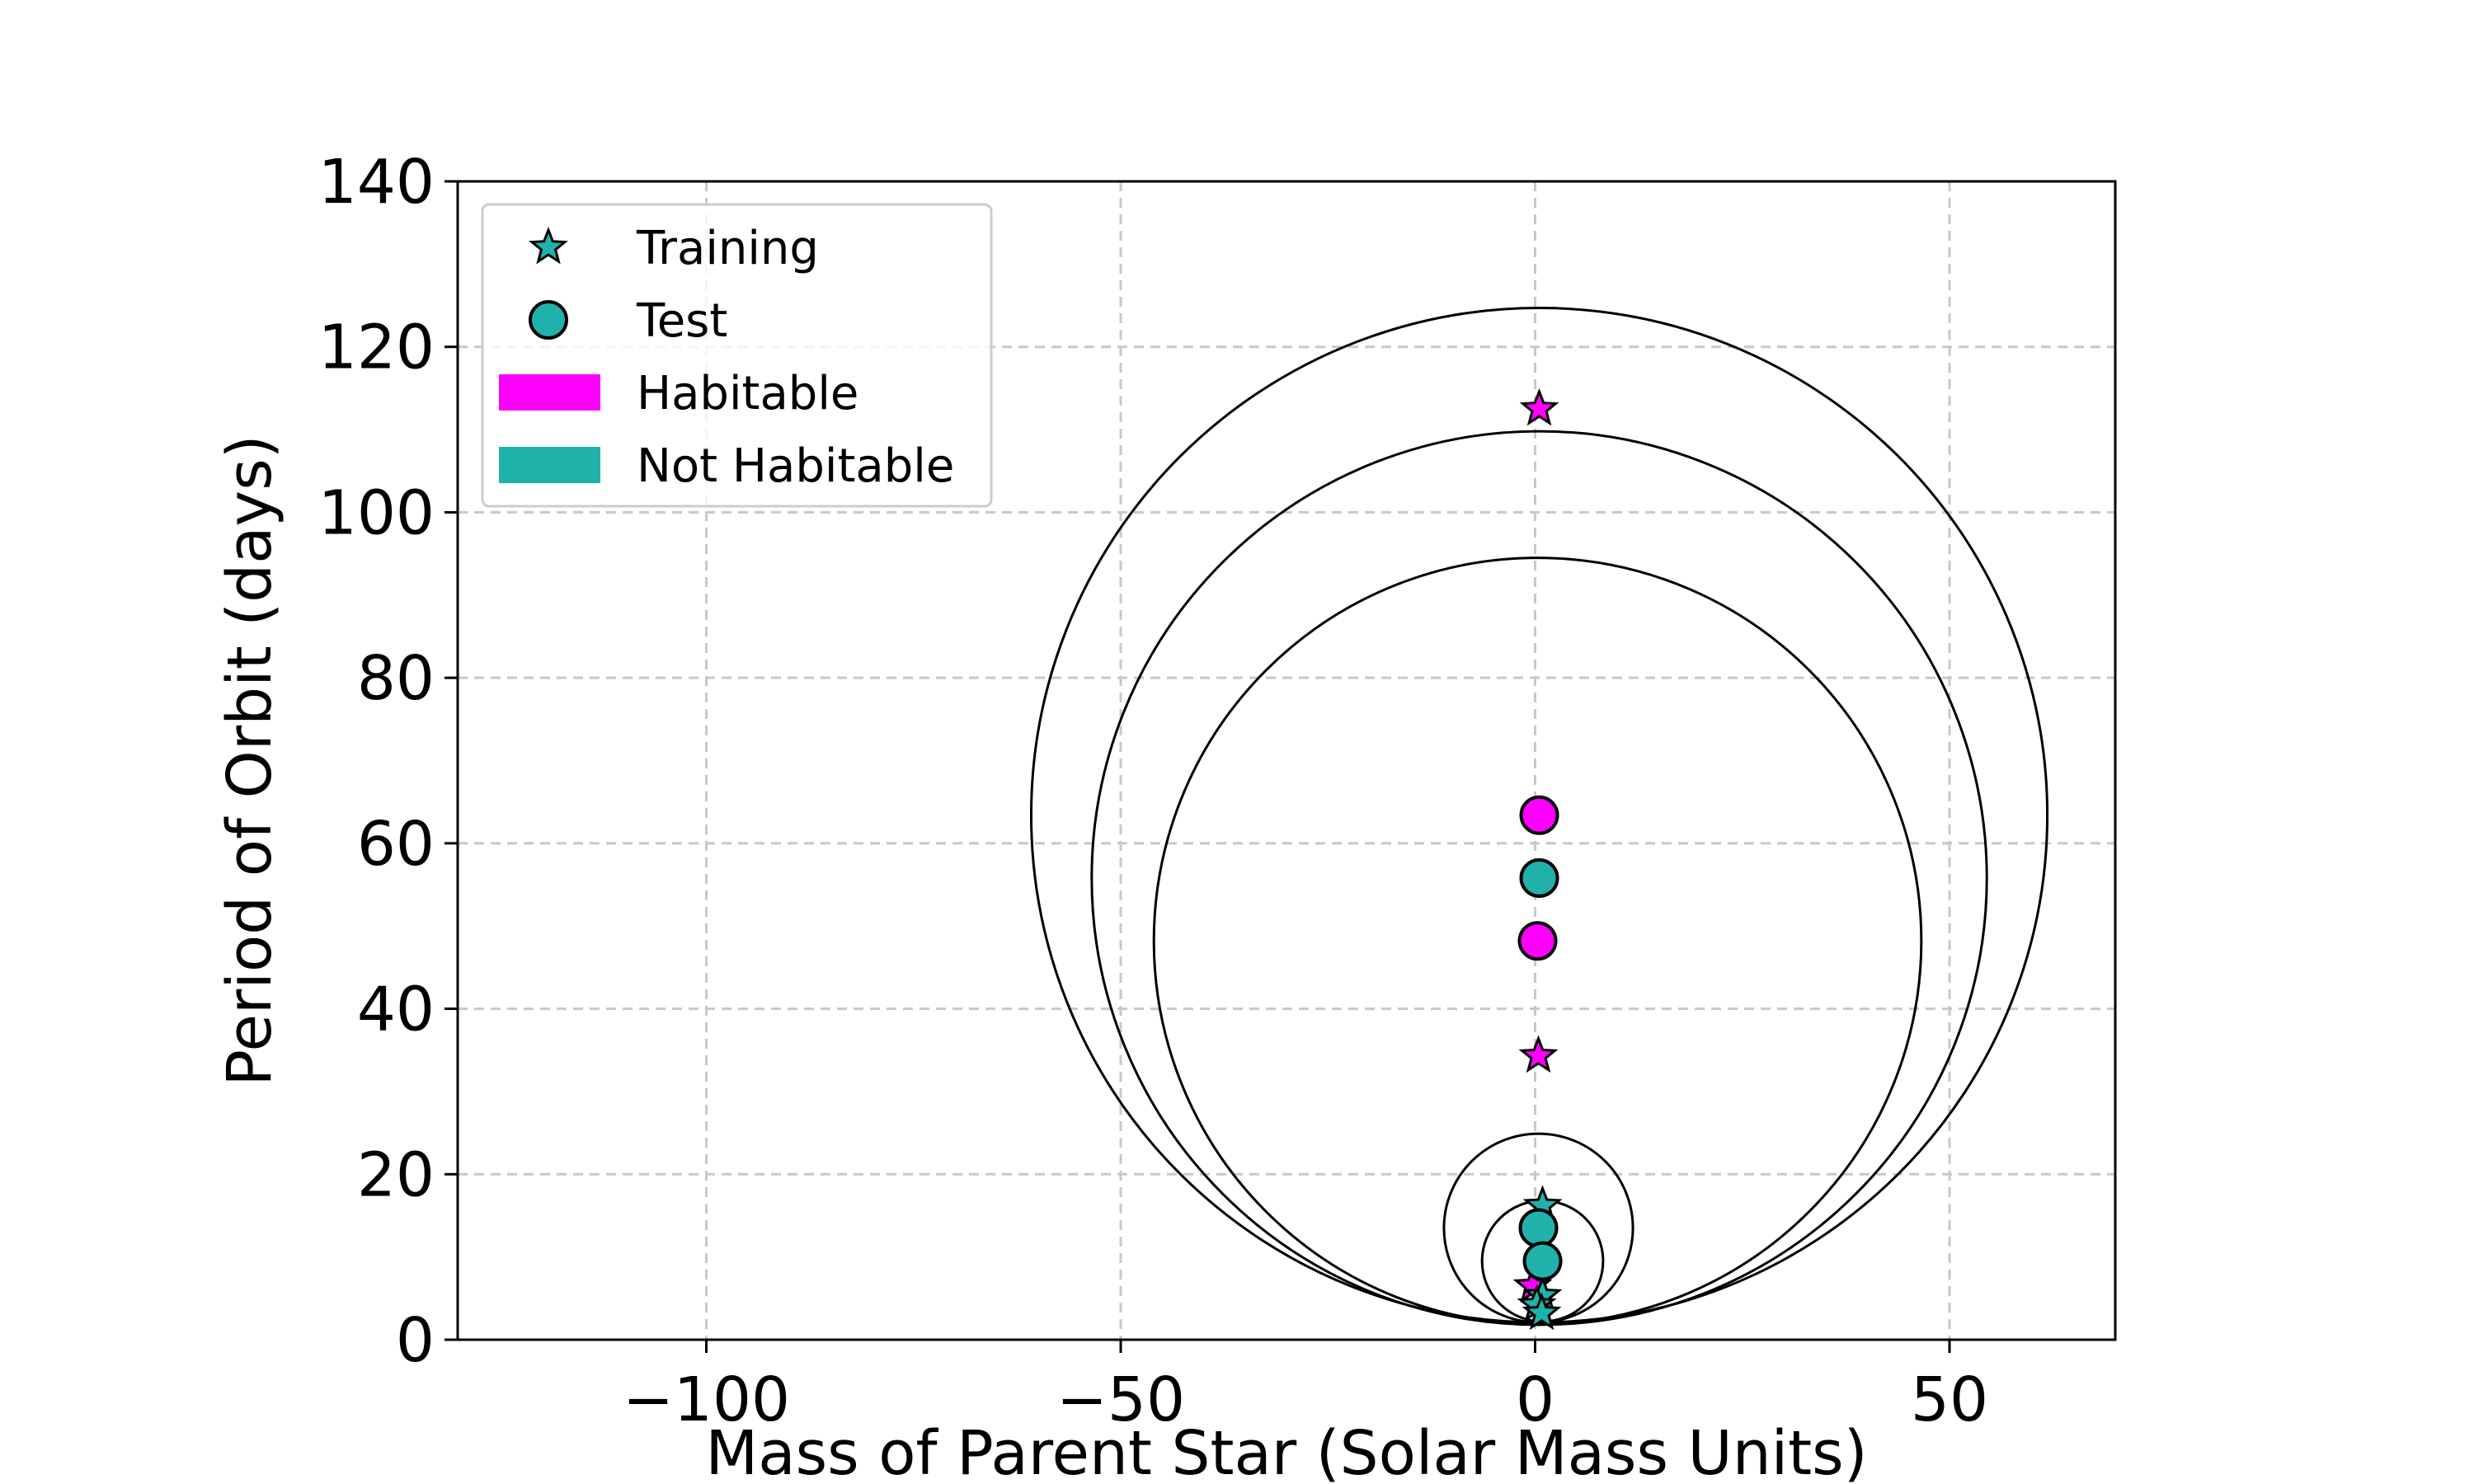 The width and height of the screenshot is (2474, 1484). I want to click on legend-label: Not Habitable, so click(795, 466).